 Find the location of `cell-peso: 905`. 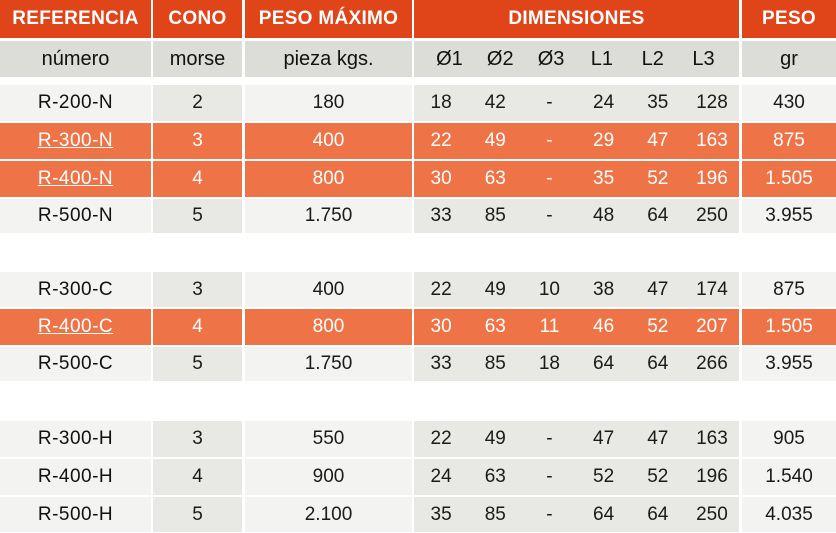

cell-peso: 905 is located at coordinates (789, 439).